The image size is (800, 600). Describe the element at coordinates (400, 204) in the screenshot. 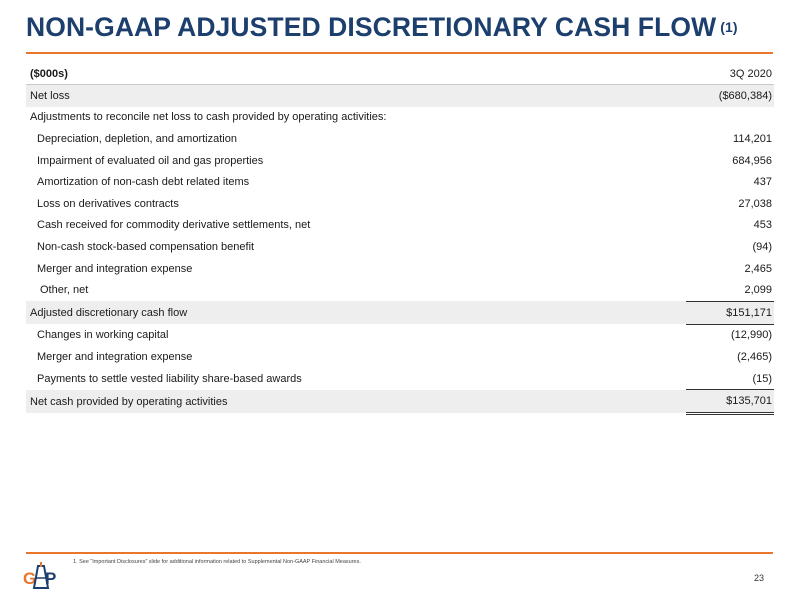

I see `table-row: Loss on derivatives contracts 27,038` at that location.